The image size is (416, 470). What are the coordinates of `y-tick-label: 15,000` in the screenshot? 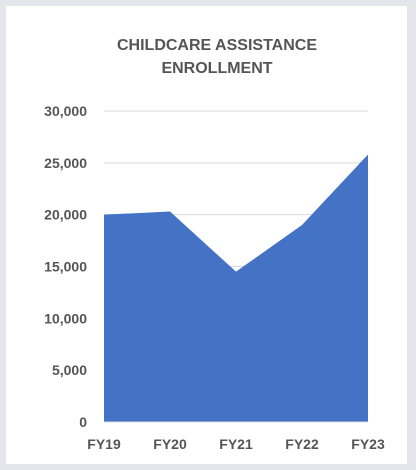 It's located at (65, 267).